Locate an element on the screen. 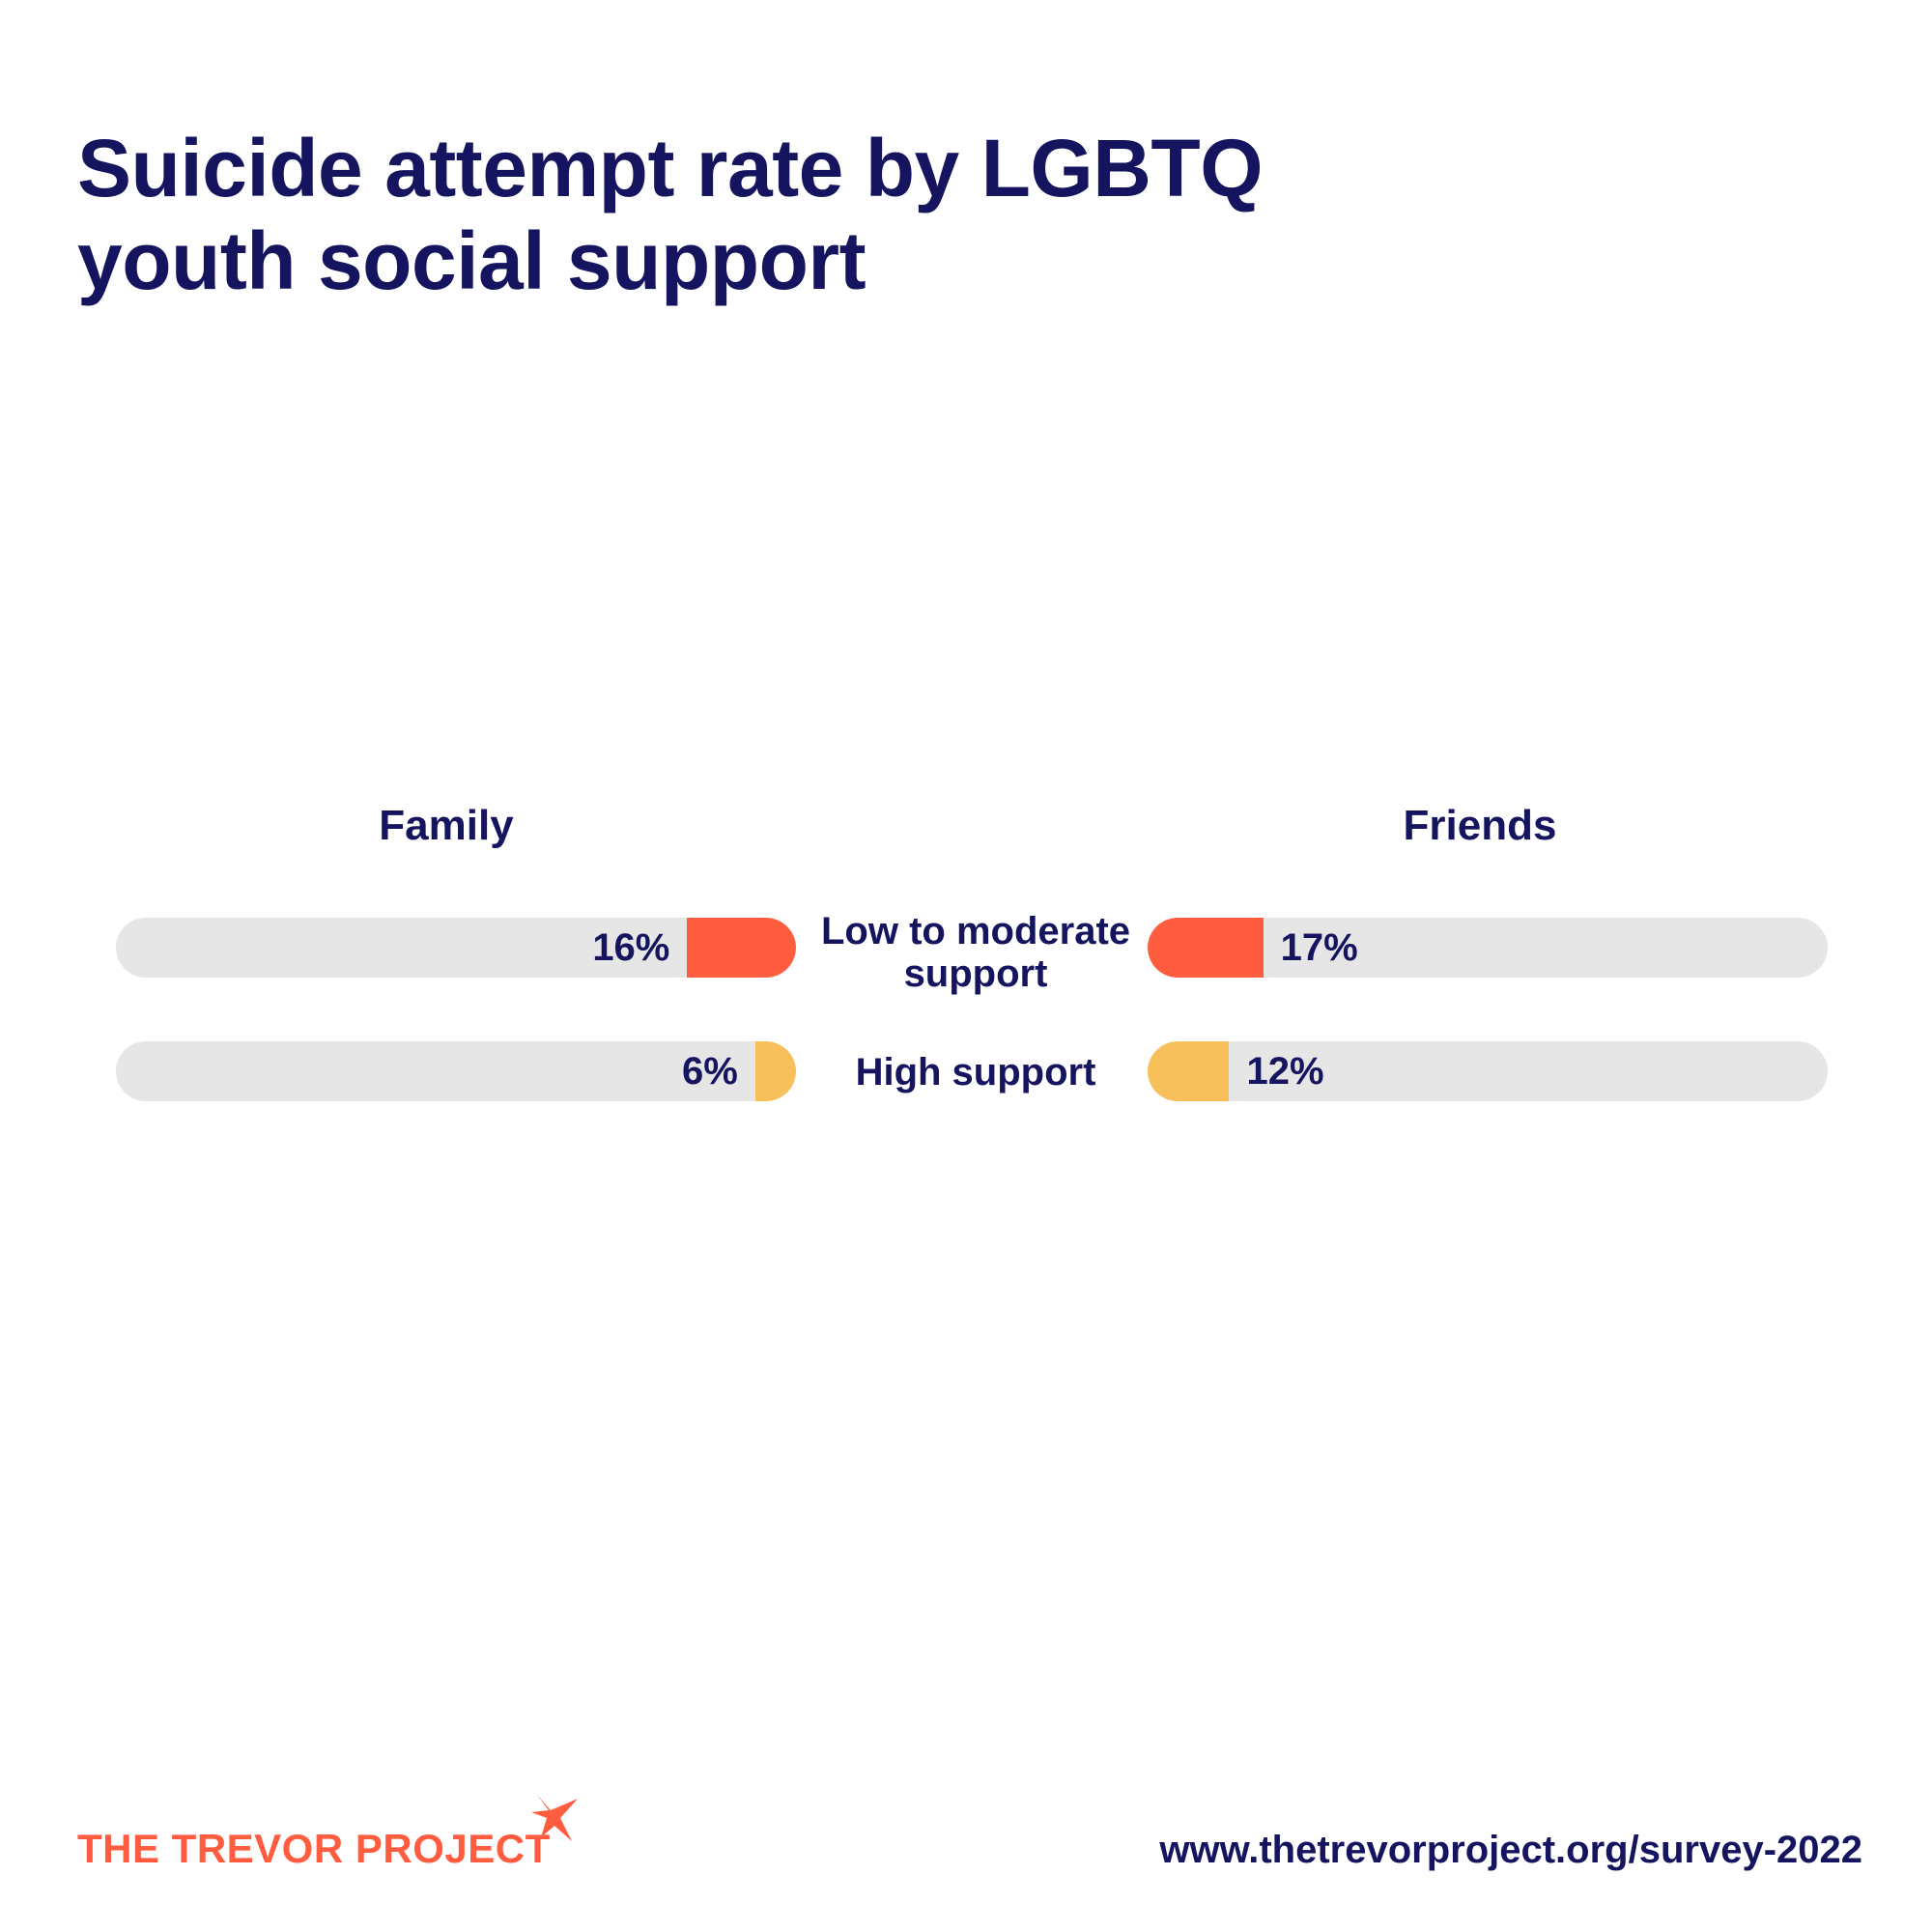 Image resolution: width=1932 pixels, height=1932 pixels. row-label-high-line-1: High support is located at coordinates (975, 1072).